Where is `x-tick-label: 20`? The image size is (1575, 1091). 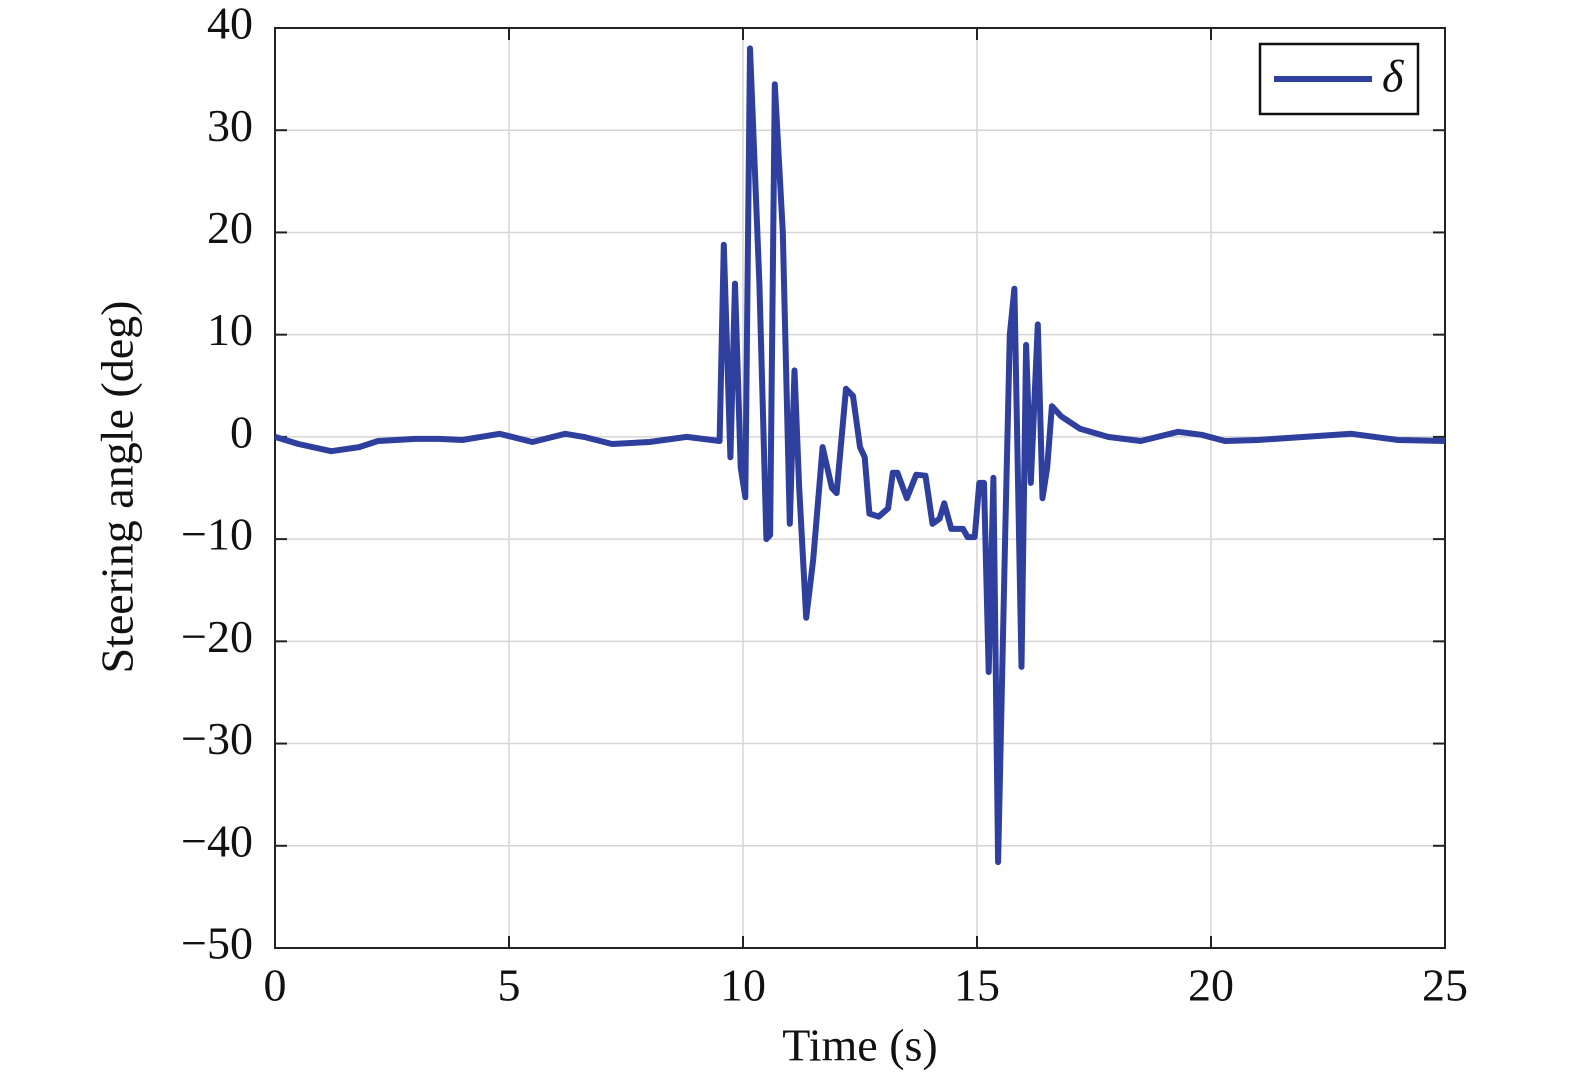
x-tick-label: 20 is located at coordinates (1211, 985).